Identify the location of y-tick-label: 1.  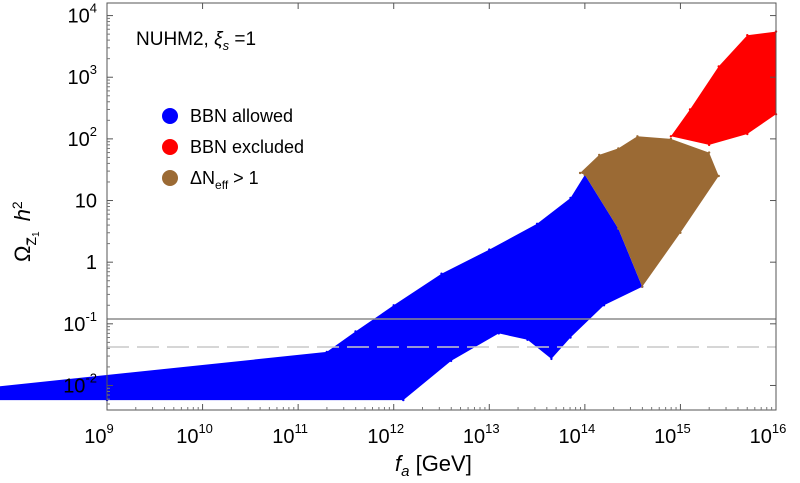
(91, 263).